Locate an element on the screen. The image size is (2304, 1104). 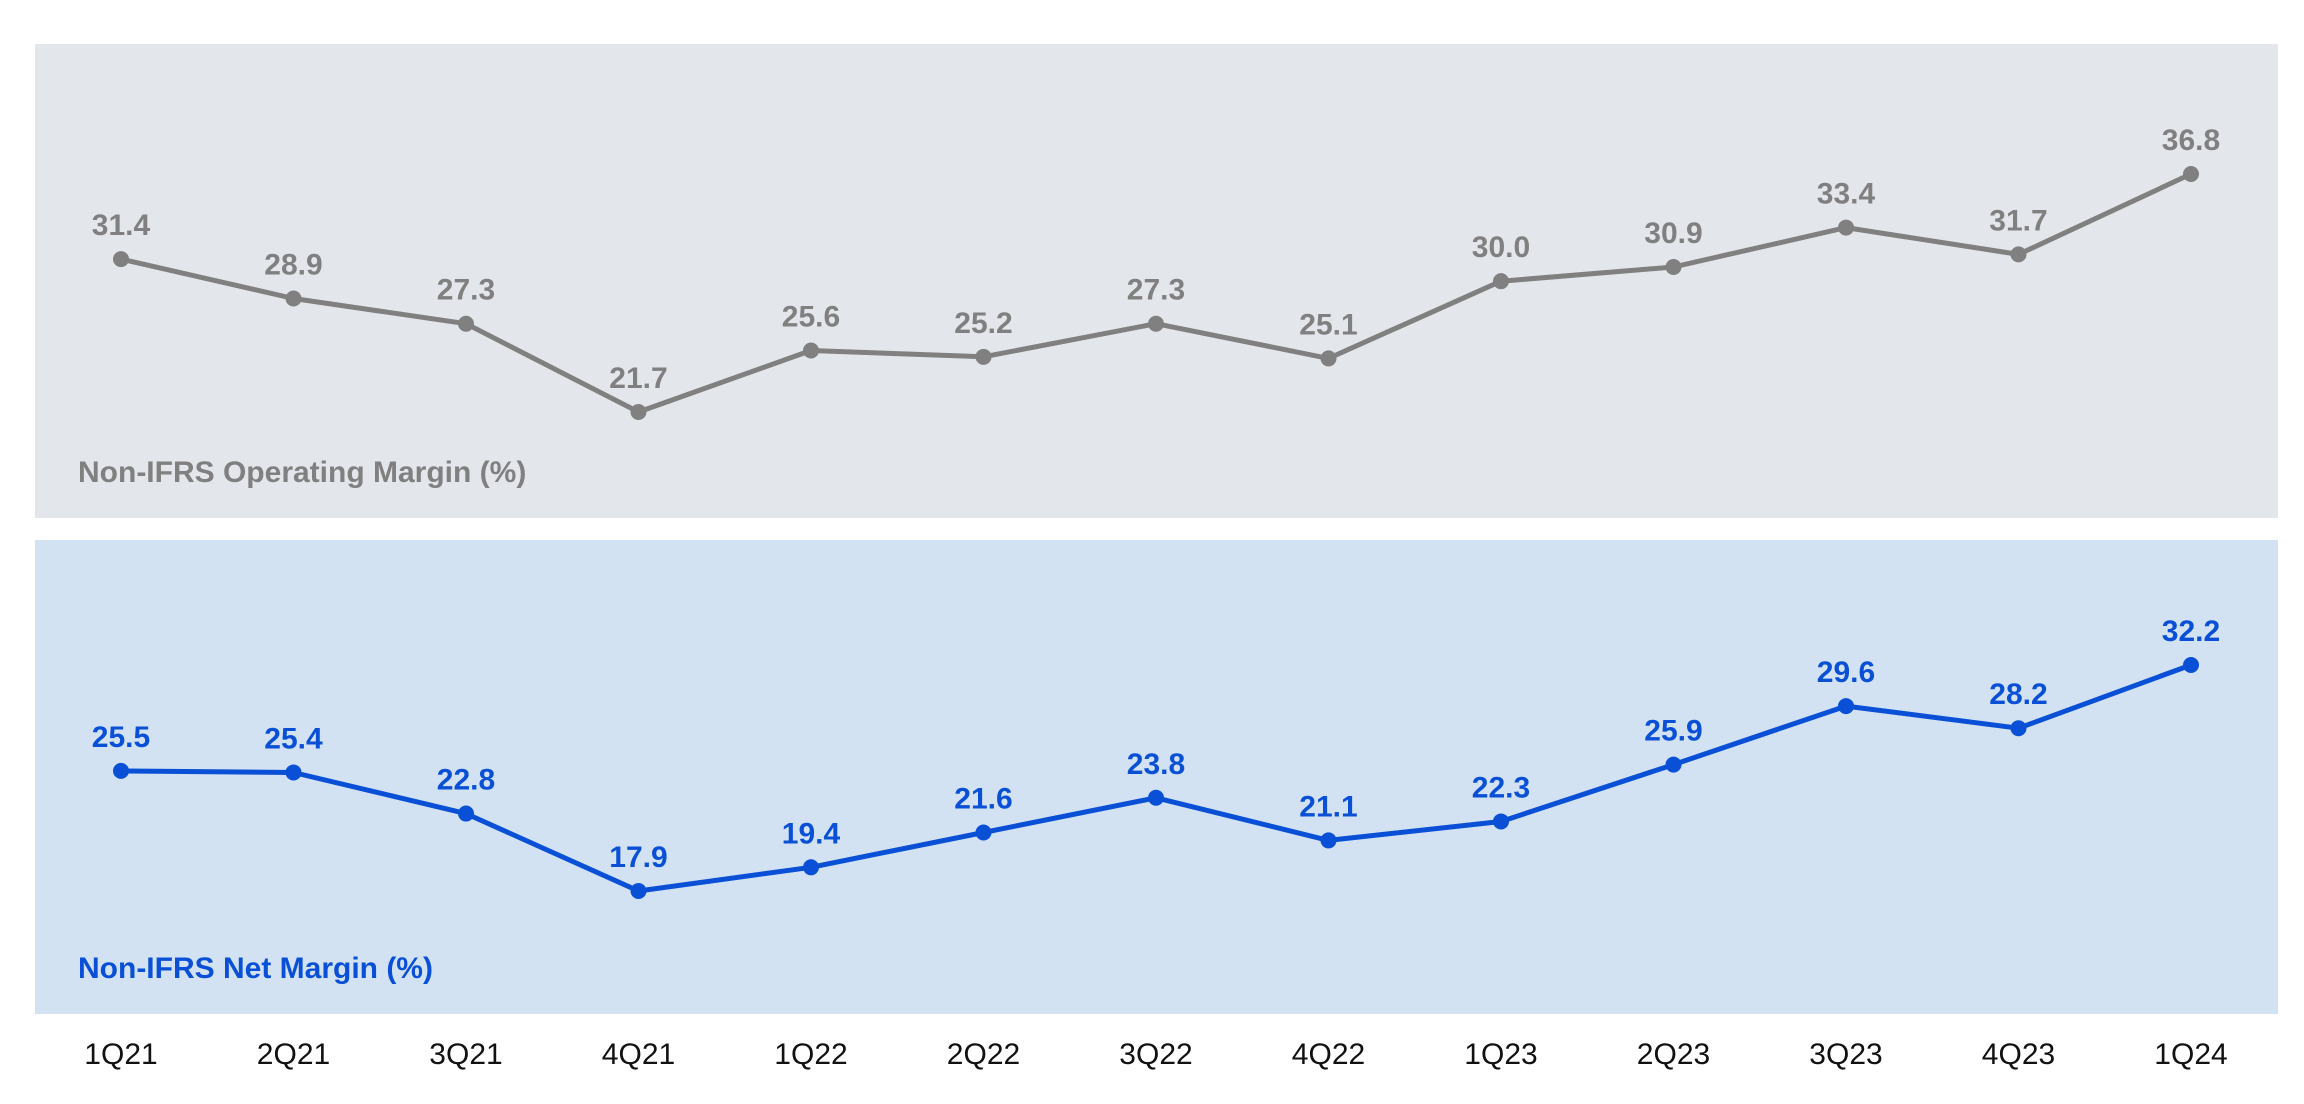
x-tick-label: 4Q23 is located at coordinates (2018, 1054).